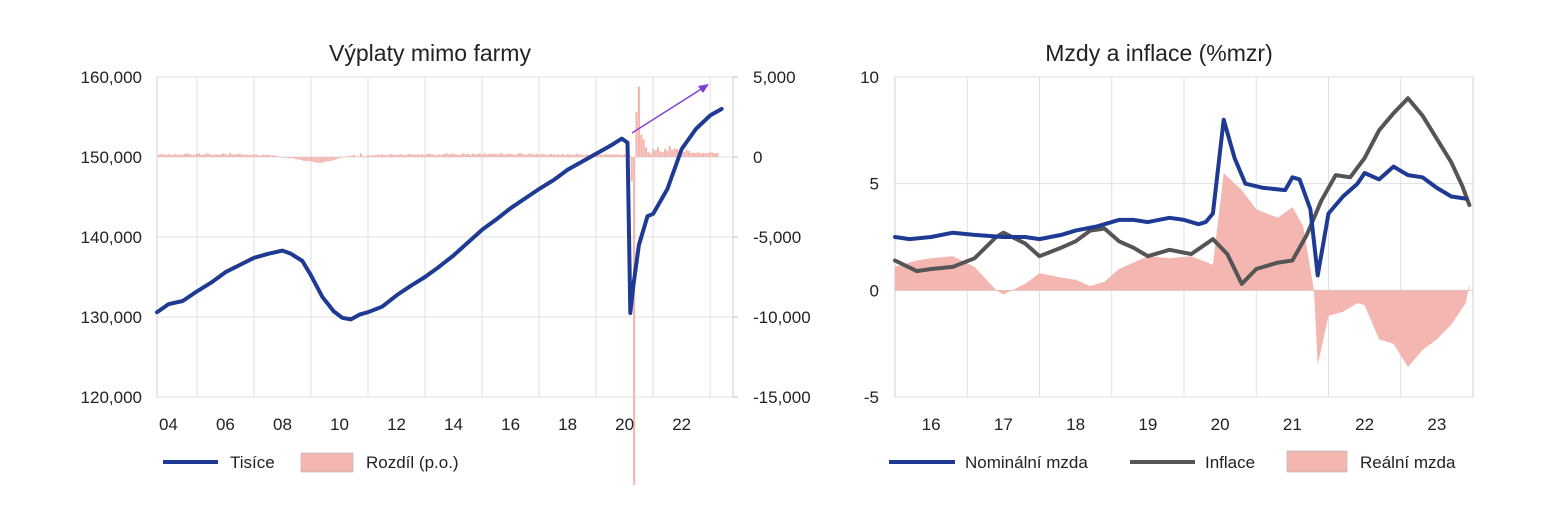 The image size is (1555, 530). Describe the element at coordinates (439, 214) in the screenshot. I see `series-line-tisice` at that location.